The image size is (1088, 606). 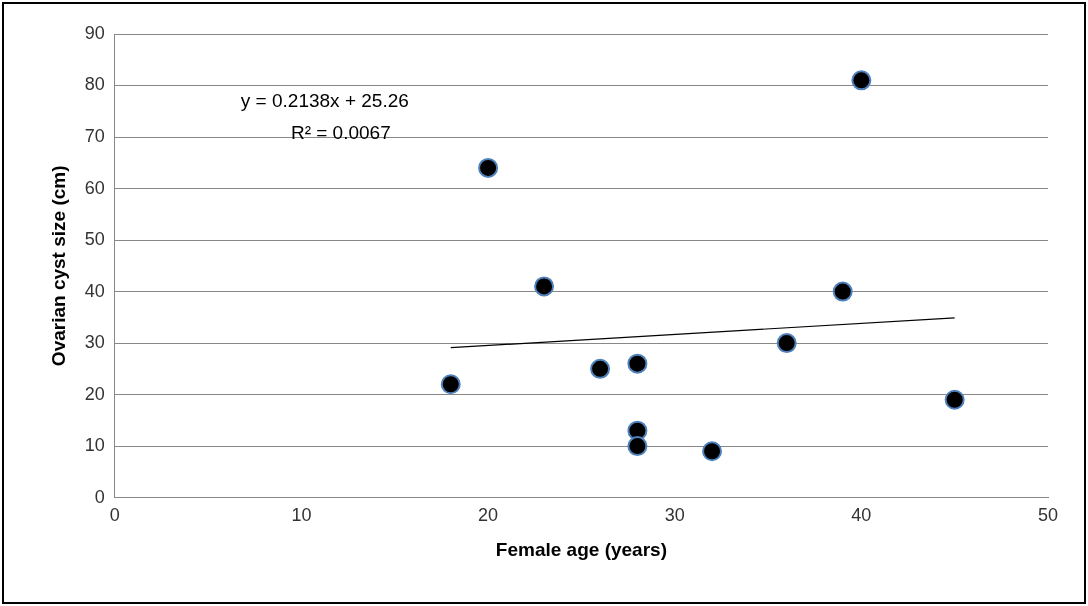 What do you see at coordinates (94, 135) in the screenshot?
I see `y-tick-label: 70` at bounding box center [94, 135].